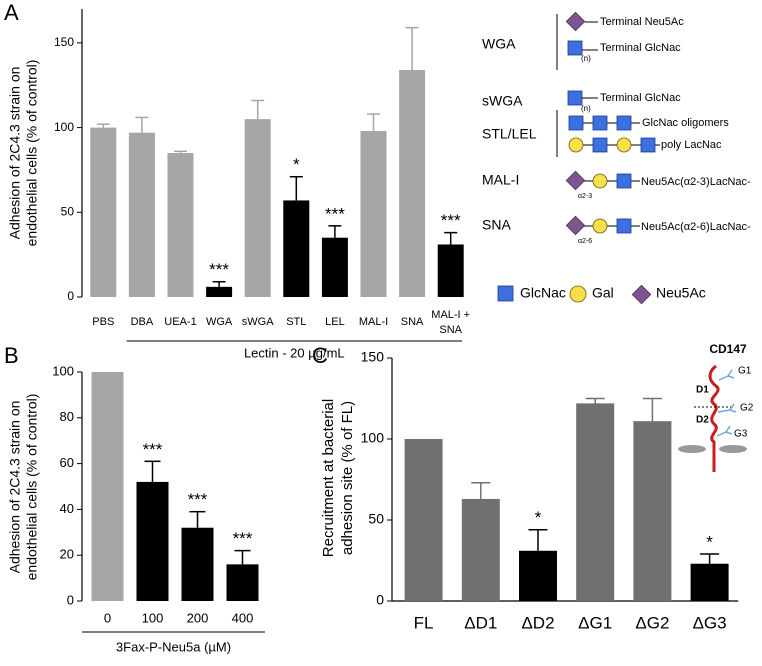 The width and height of the screenshot is (762, 666). I want to click on x-tick-label-line: MAL-I +, so click(450, 315).